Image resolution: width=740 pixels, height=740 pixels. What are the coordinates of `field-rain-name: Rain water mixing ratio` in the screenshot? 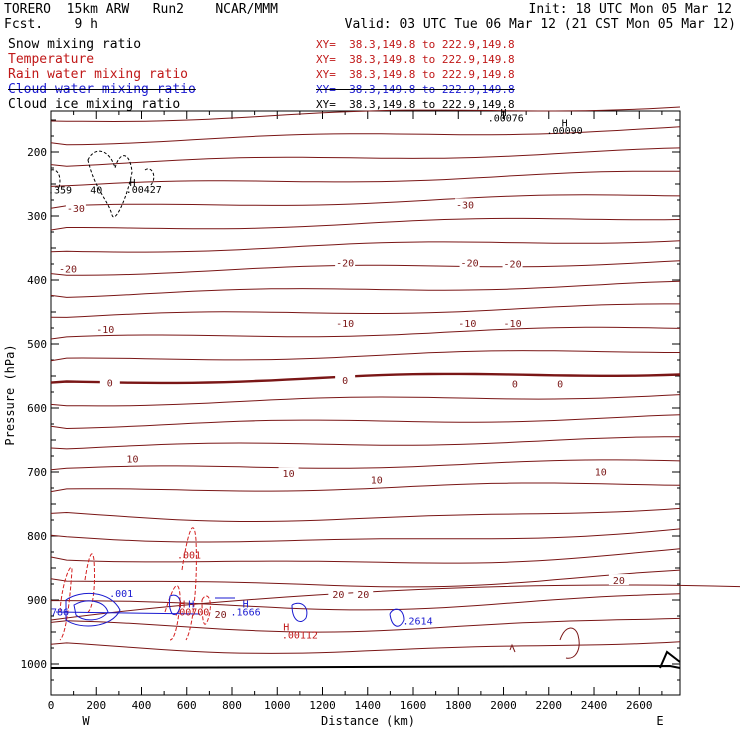 It's located at (98, 74).